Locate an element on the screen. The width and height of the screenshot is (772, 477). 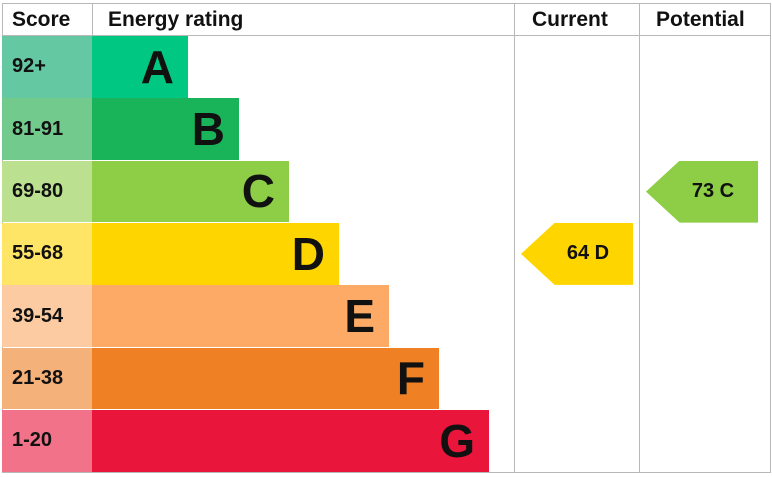
score-cell-e: 39-54 is located at coordinates (47, 316).